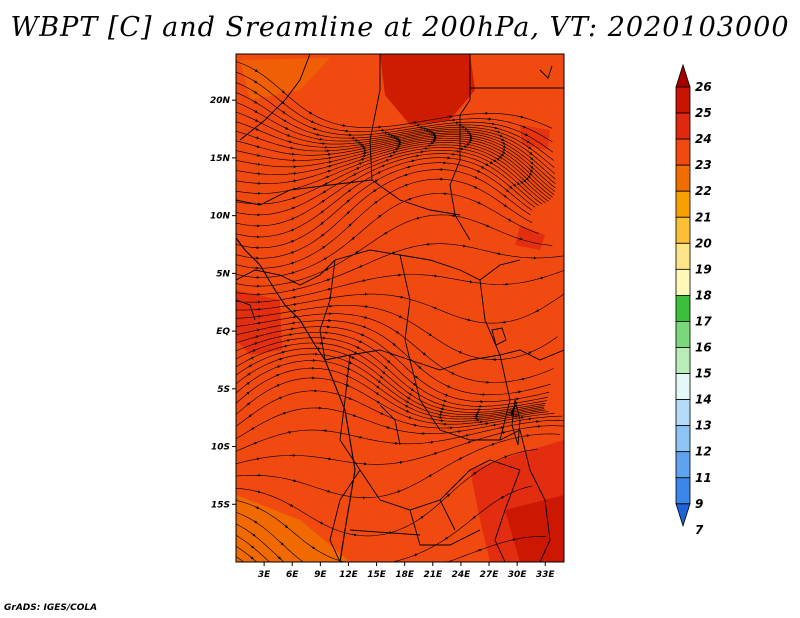  Describe the element at coordinates (703, 191) in the screenshot. I see `colorbar-label: 22` at that location.